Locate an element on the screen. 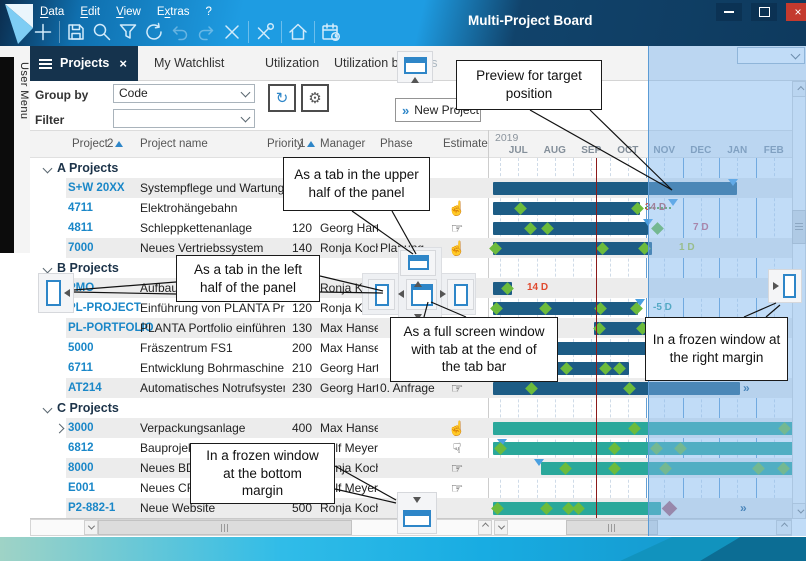 The image size is (806, 561). filter-button is located at coordinates (128, 32).